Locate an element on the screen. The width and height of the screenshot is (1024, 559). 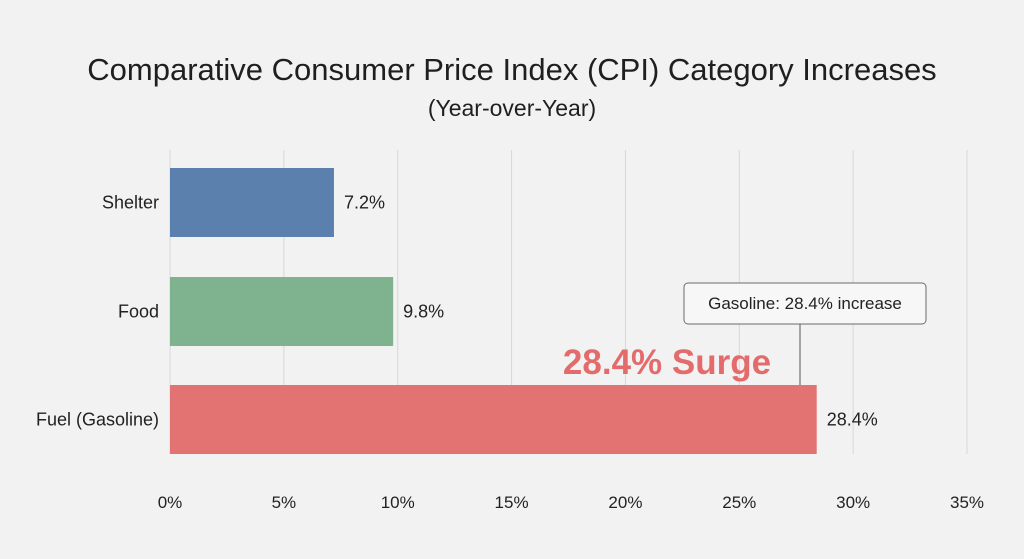
x-tick-label: 15% is located at coordinates (512, 502).